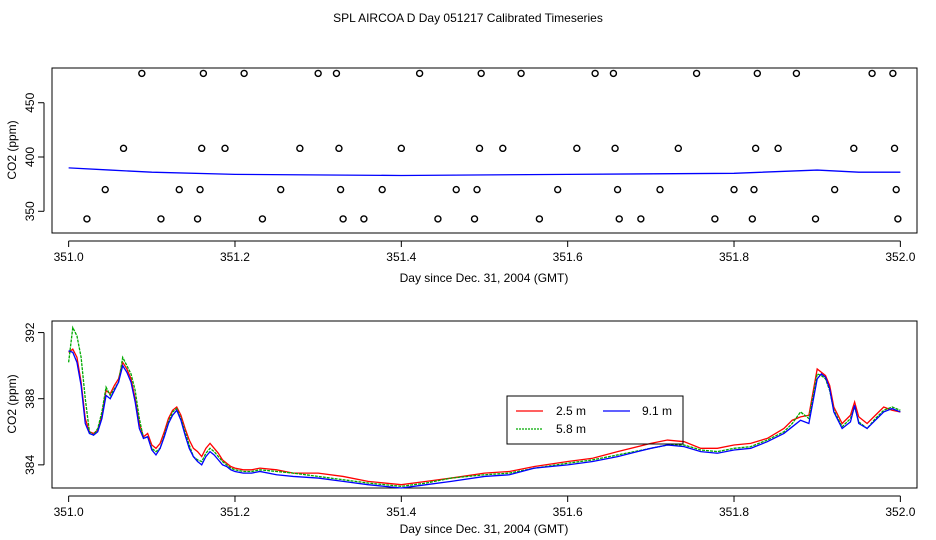 Image resolution: width=936 pixels, height=540 pixels. I want to click on bottom-y-axis-title: CO2 (ppm), so click(12, 403).